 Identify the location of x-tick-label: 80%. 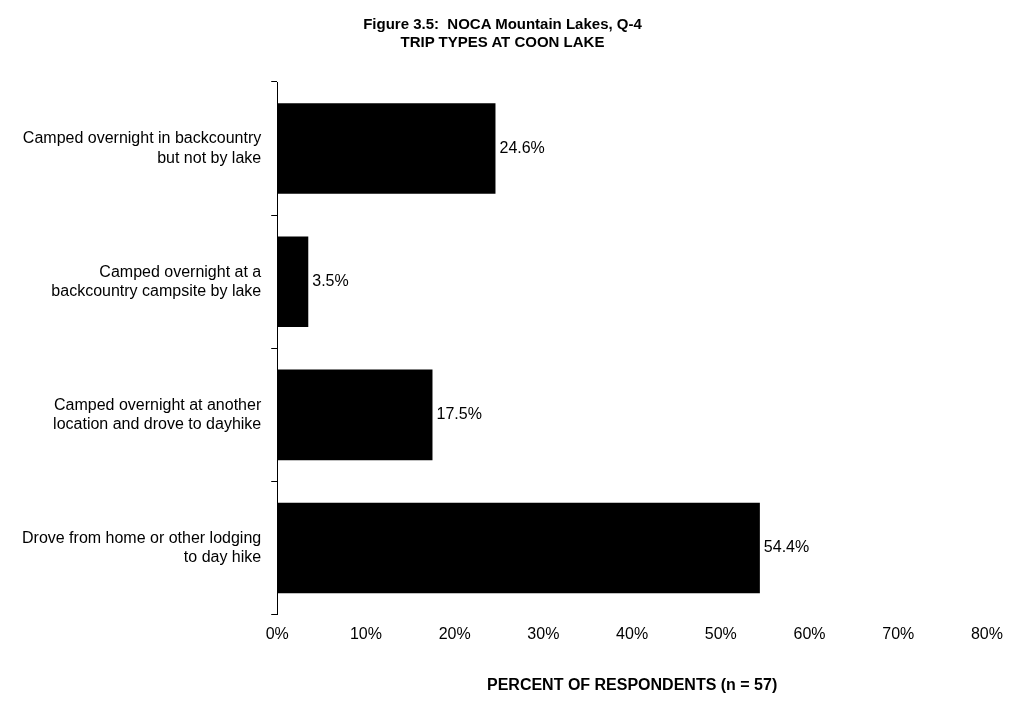
(986, 633).